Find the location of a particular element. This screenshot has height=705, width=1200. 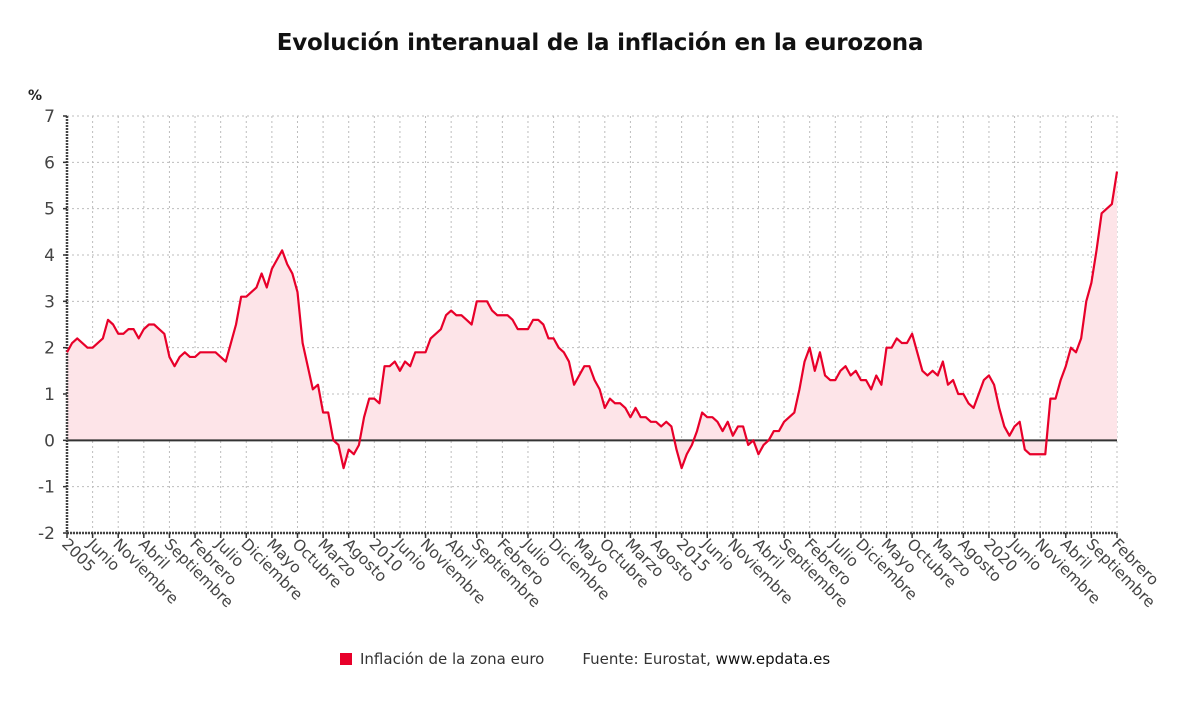

y-tick-label: 5 is located at coordinates (49, 210).